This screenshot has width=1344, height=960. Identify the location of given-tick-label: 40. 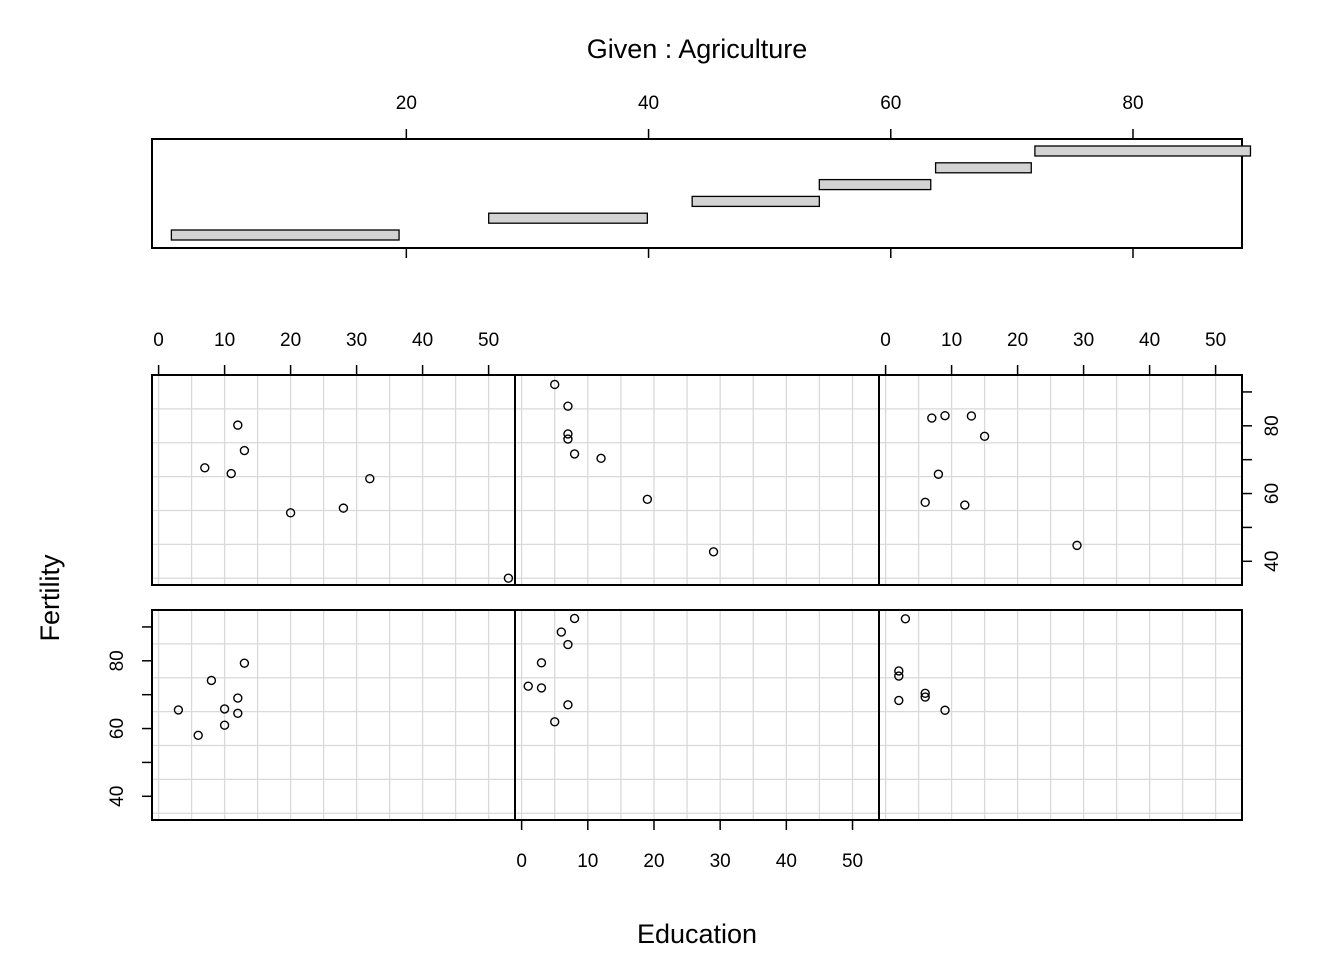
(648, 103).